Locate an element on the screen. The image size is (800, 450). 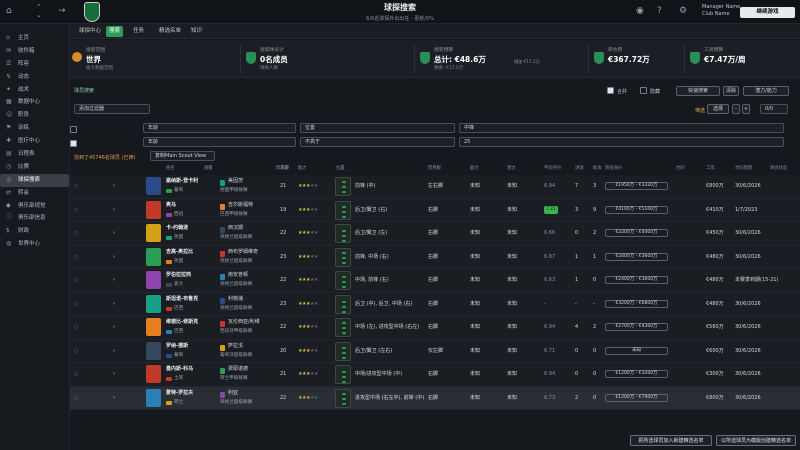
sidebar-item: ⚑ 训练 is located at coordinates (34, 128).